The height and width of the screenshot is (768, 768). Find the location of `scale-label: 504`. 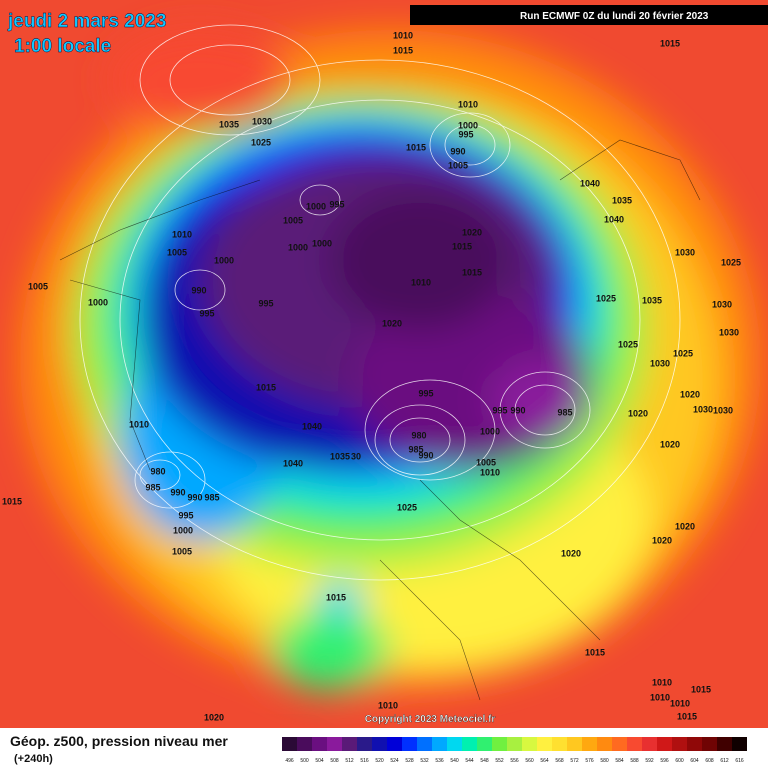

scale-label: 504 is located at coordinates (319, 761).